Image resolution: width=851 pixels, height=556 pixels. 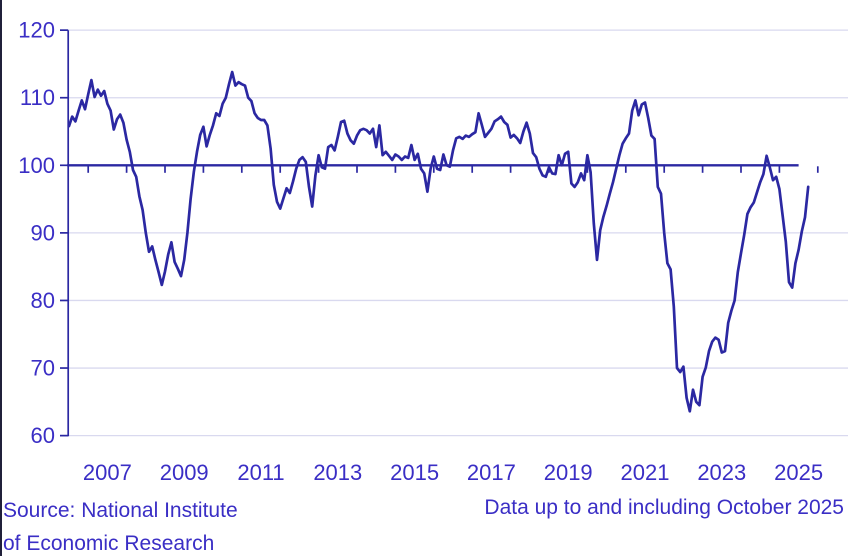 I want to click on x-axis-label: 2007, so click(x=107, y=472).